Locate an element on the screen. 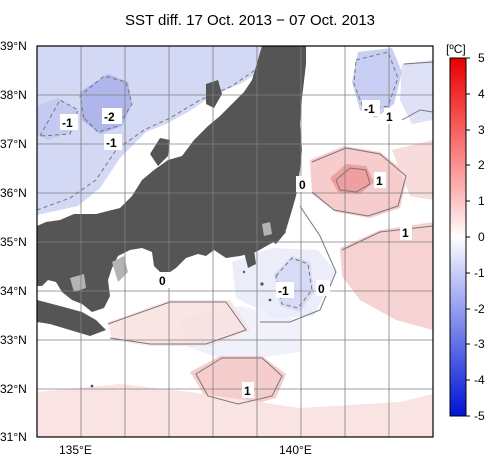 The width and height of the screenshot is (500, 460). cool-anomaly-east-edge is located at coordinates (416, 92).